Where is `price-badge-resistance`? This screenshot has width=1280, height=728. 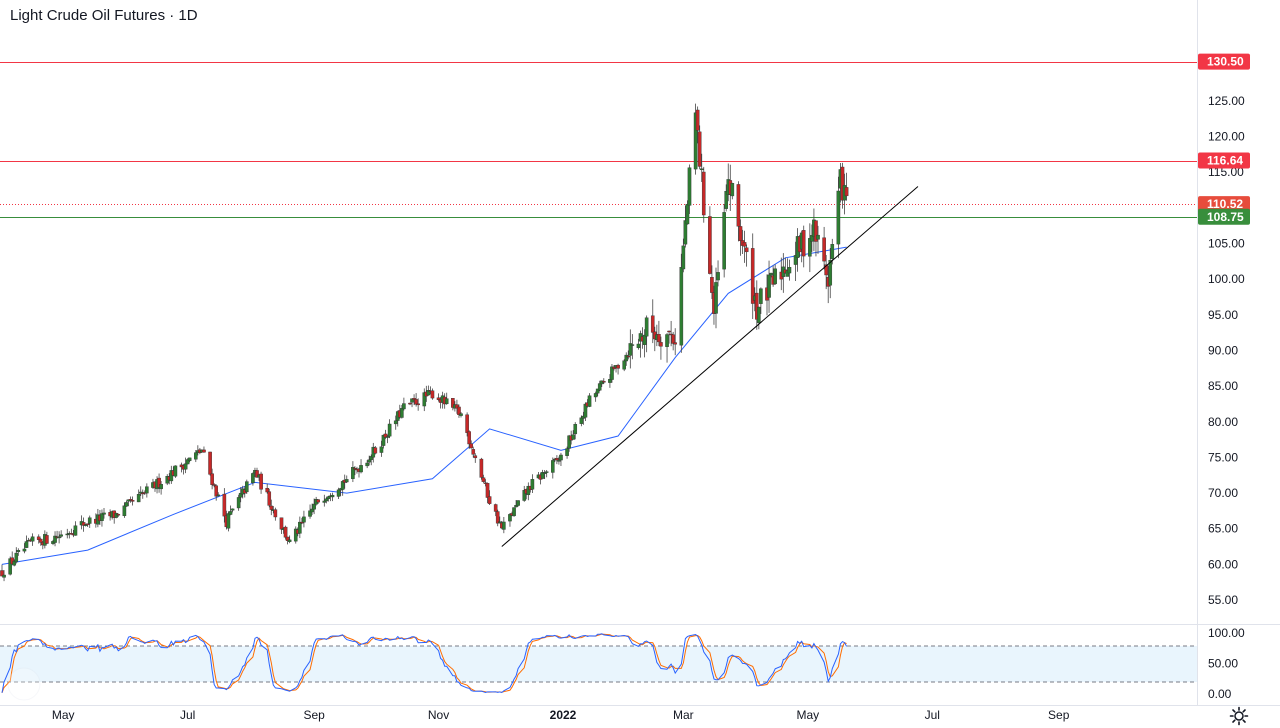 price-badge-resistance is located at coordinates (1224, 160).